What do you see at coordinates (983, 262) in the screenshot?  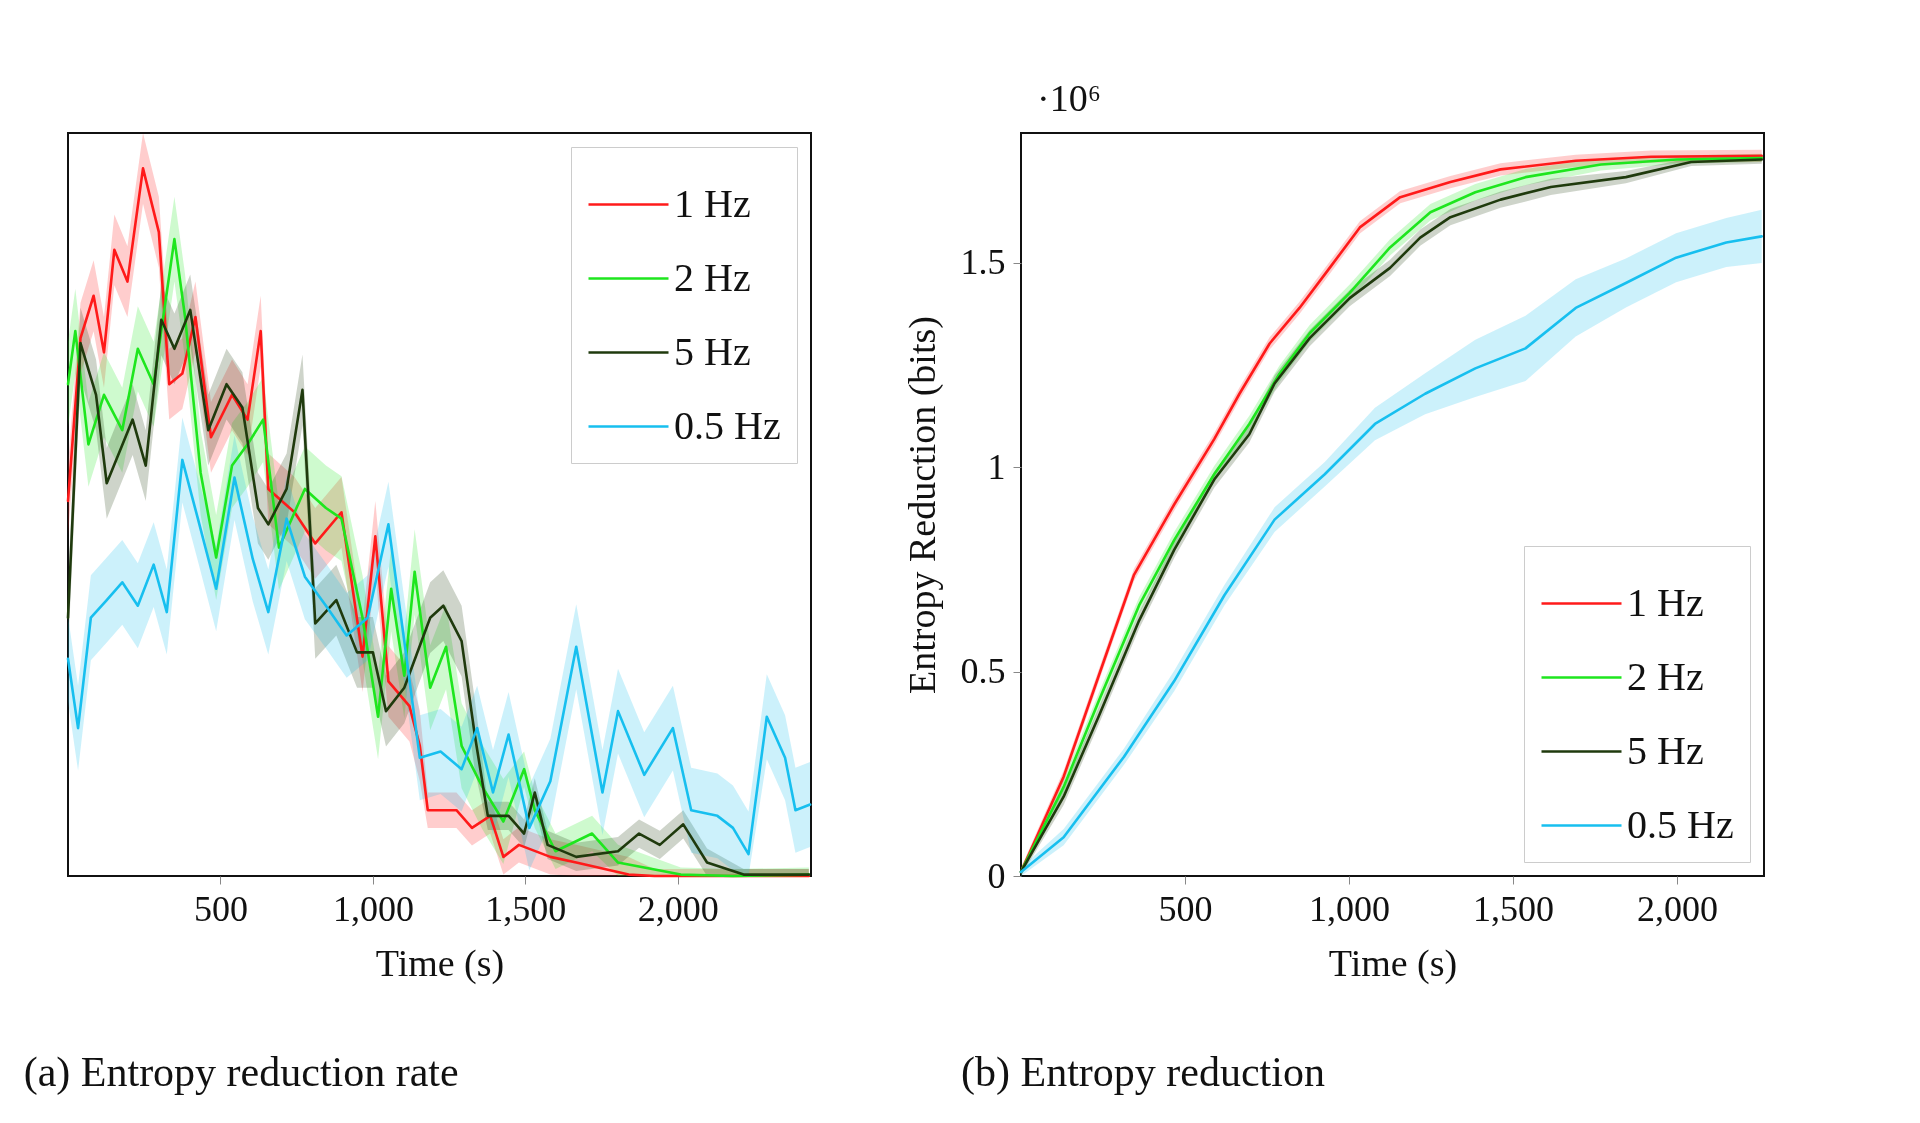 I see `y-tick-label: 1.5` at bounding box center [983, 262].